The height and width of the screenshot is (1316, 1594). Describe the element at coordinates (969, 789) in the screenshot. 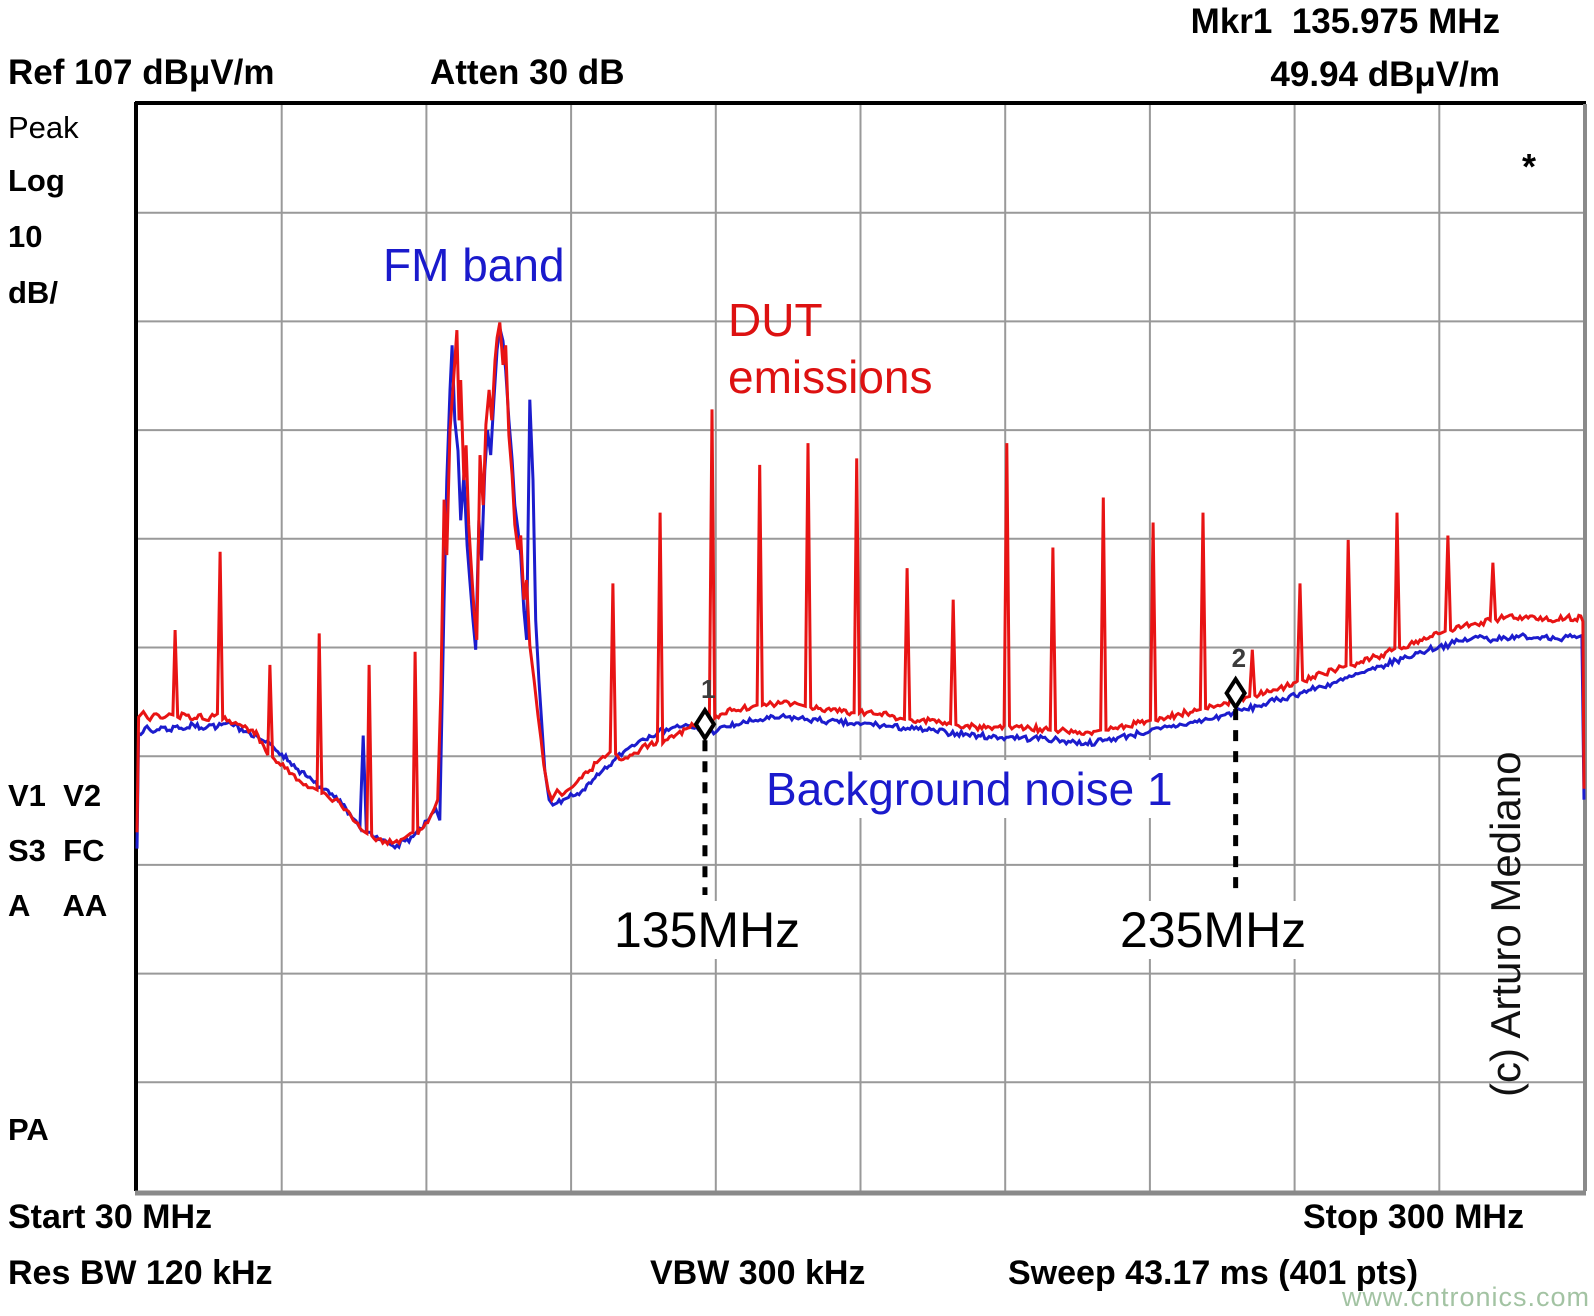

I see `background-noise-annotation: Background noise 1` at that location.